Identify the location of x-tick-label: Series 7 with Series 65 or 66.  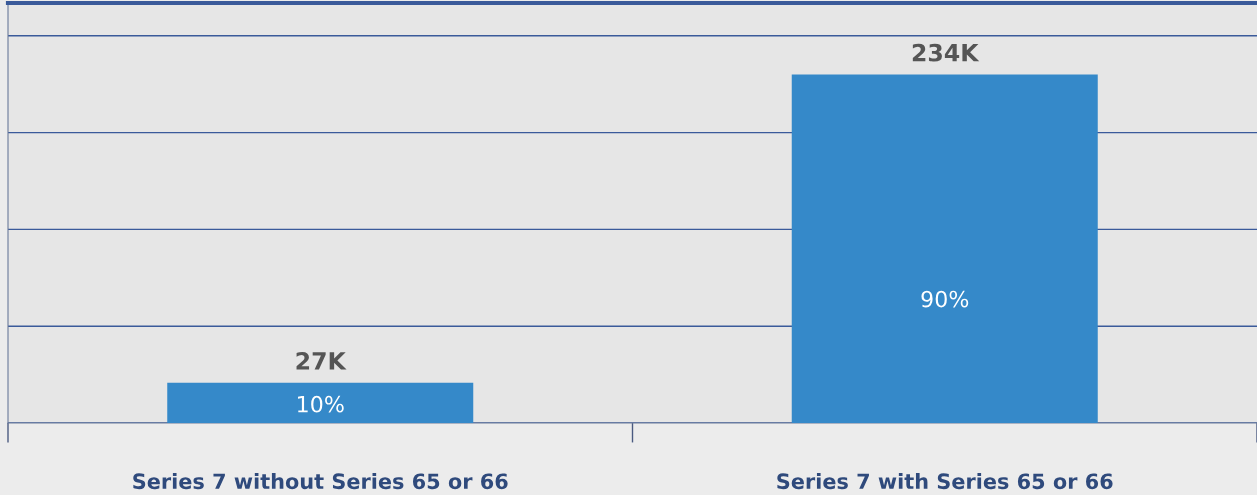
(945, 481).